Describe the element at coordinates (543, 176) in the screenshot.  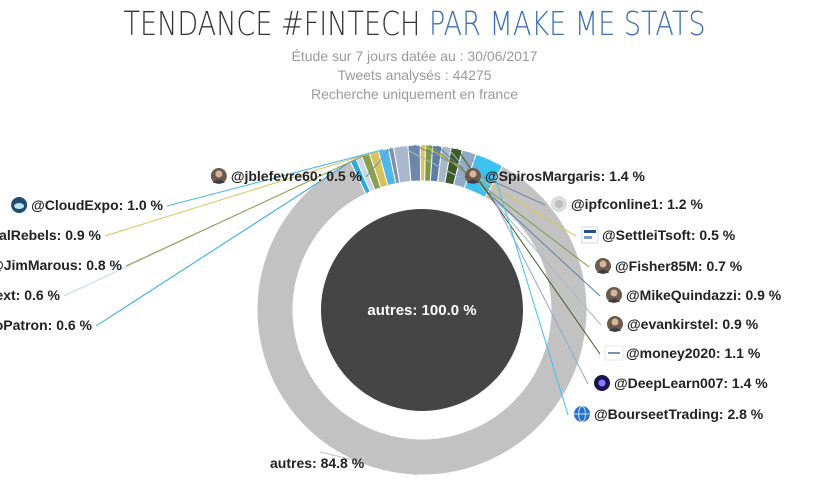
I see `label-name: @SpirosMargaris` at that location.